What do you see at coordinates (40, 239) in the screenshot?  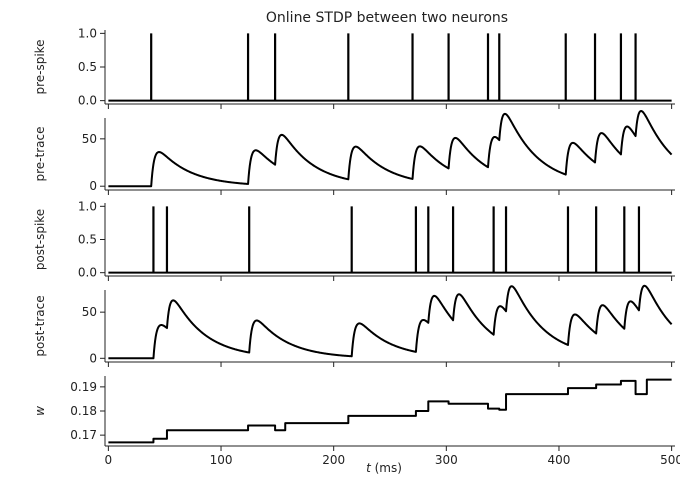 I see `y-axis-label-post-spike: post-spike` at bounding box center [40, 239].